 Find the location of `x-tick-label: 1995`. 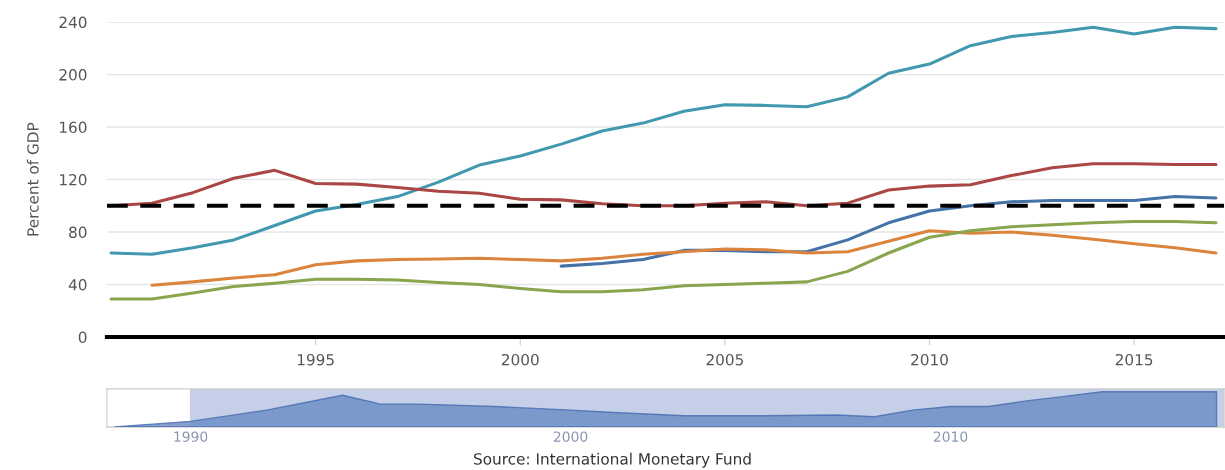

x-tick-label: 1995 is located at coordinates (315, 359).